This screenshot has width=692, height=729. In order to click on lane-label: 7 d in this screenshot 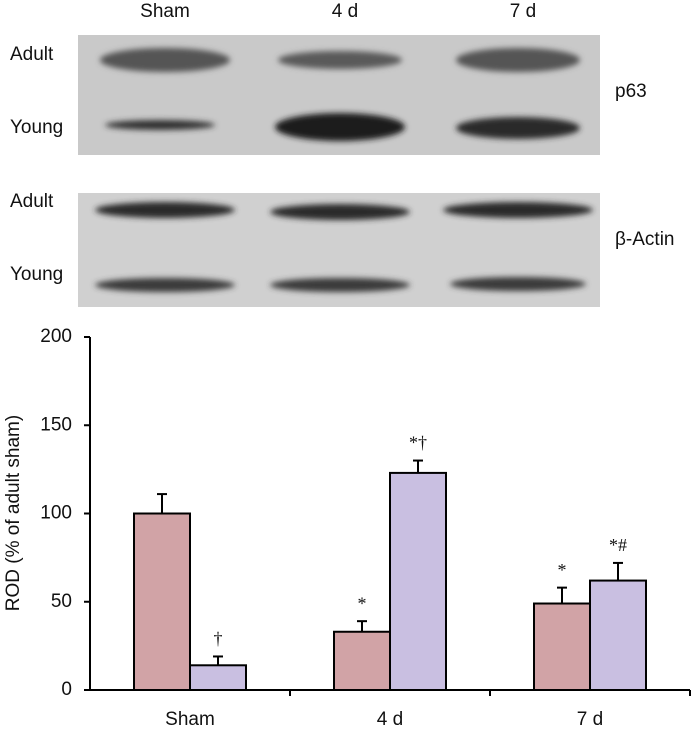, I will do `click(523, 11)`.